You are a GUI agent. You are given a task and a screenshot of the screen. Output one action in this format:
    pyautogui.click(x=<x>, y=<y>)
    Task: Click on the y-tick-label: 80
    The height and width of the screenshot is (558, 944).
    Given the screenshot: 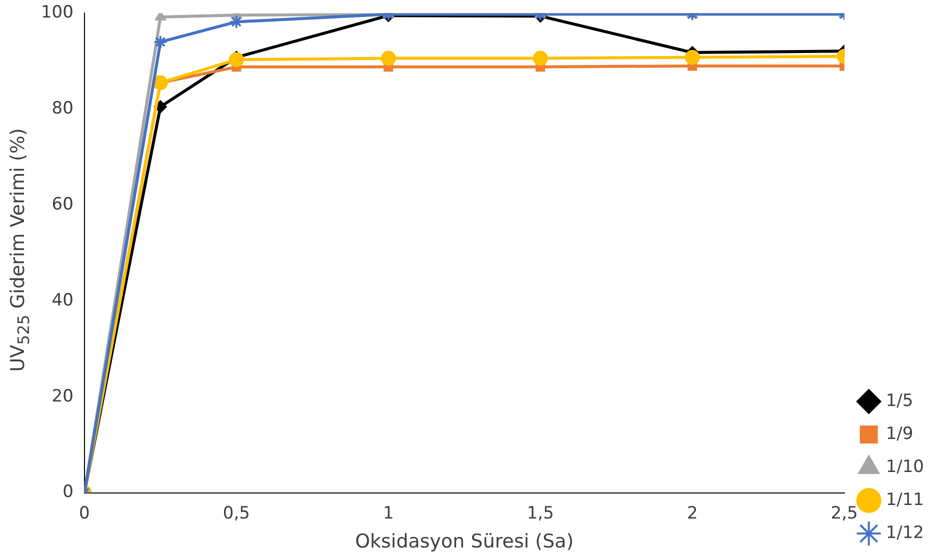 What is the action you would take?
    pyautogui.click(x=63, y=108)
    